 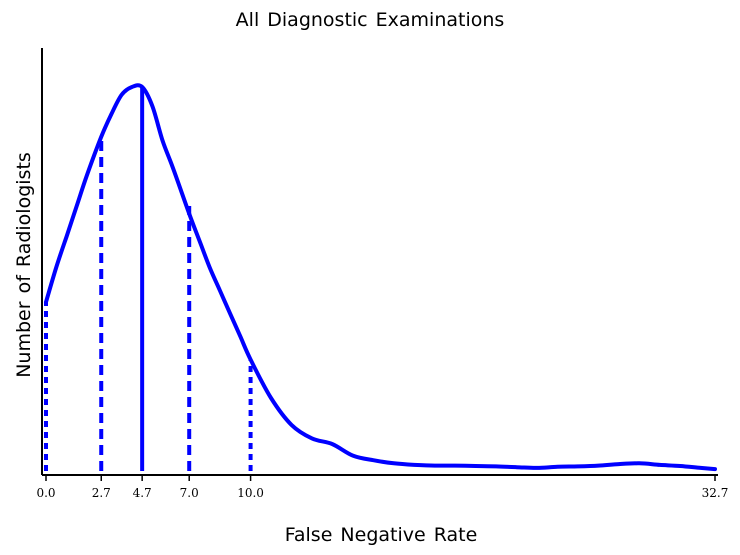 What do you see at coordinates (370, 20) in the screenshot?
I see `chart-title: All Diagnostic Examinations` at bounding box center [370, 20].